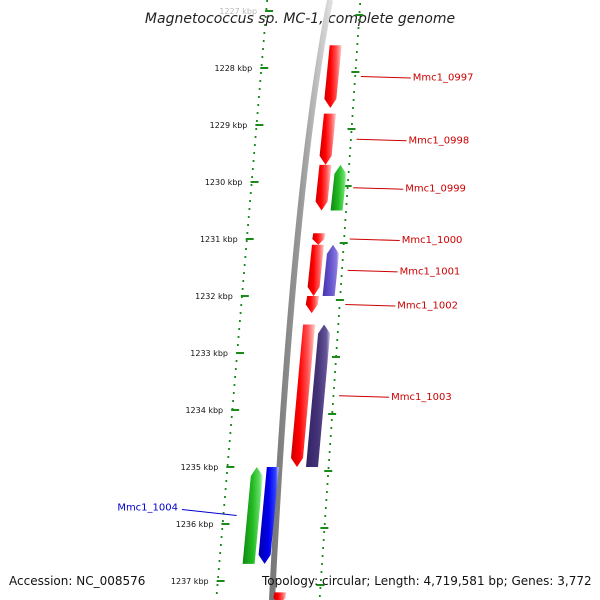  Describe the element at coordinates (77, 581) in the screenshot. I see `accession-text: Accession: NC_008576` at that location.